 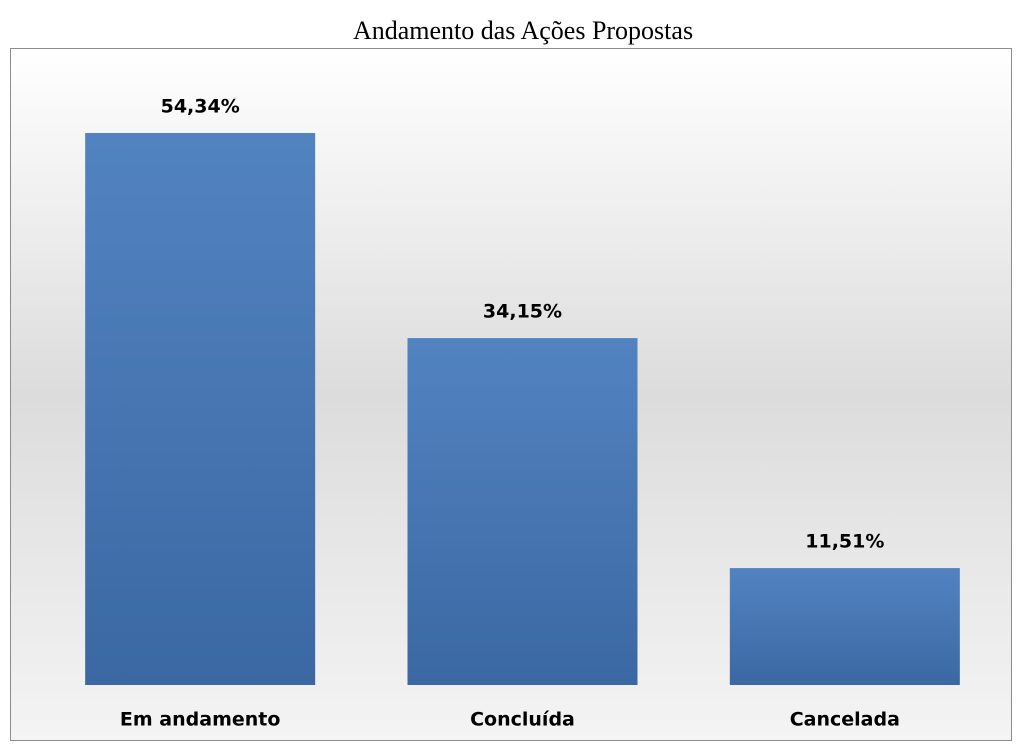 What do you see at coordinates (522, 312) in the screenshot?
I see `data-label: 34,15%` at bounding box center [522, 312].